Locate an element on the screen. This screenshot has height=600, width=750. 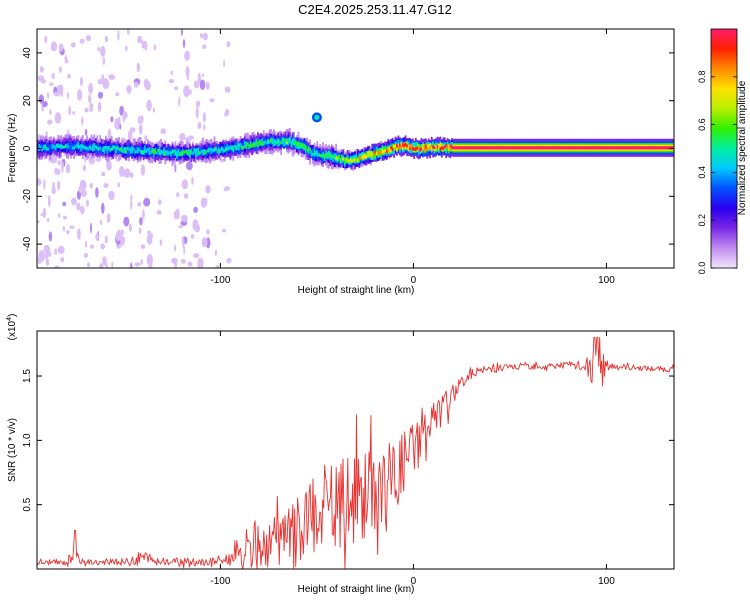
y-tick-label: 1.0 is located at coordinates (27, 440).